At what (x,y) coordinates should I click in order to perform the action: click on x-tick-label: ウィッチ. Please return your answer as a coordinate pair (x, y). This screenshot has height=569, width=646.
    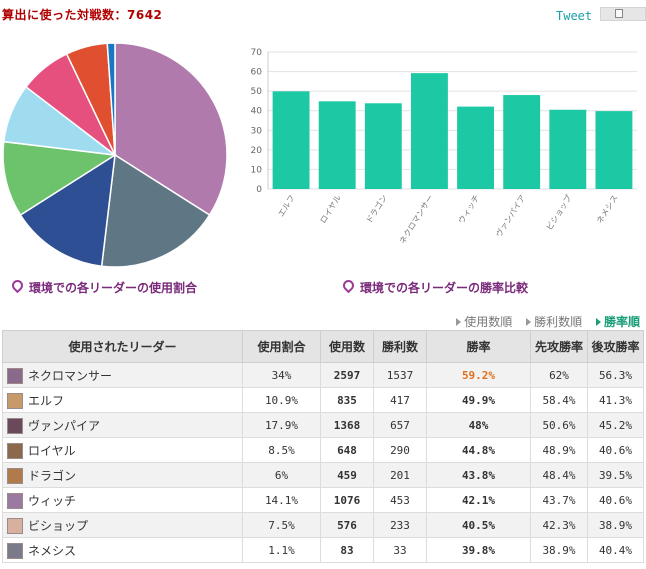
    Looking at the image, I should click on (469, 209).